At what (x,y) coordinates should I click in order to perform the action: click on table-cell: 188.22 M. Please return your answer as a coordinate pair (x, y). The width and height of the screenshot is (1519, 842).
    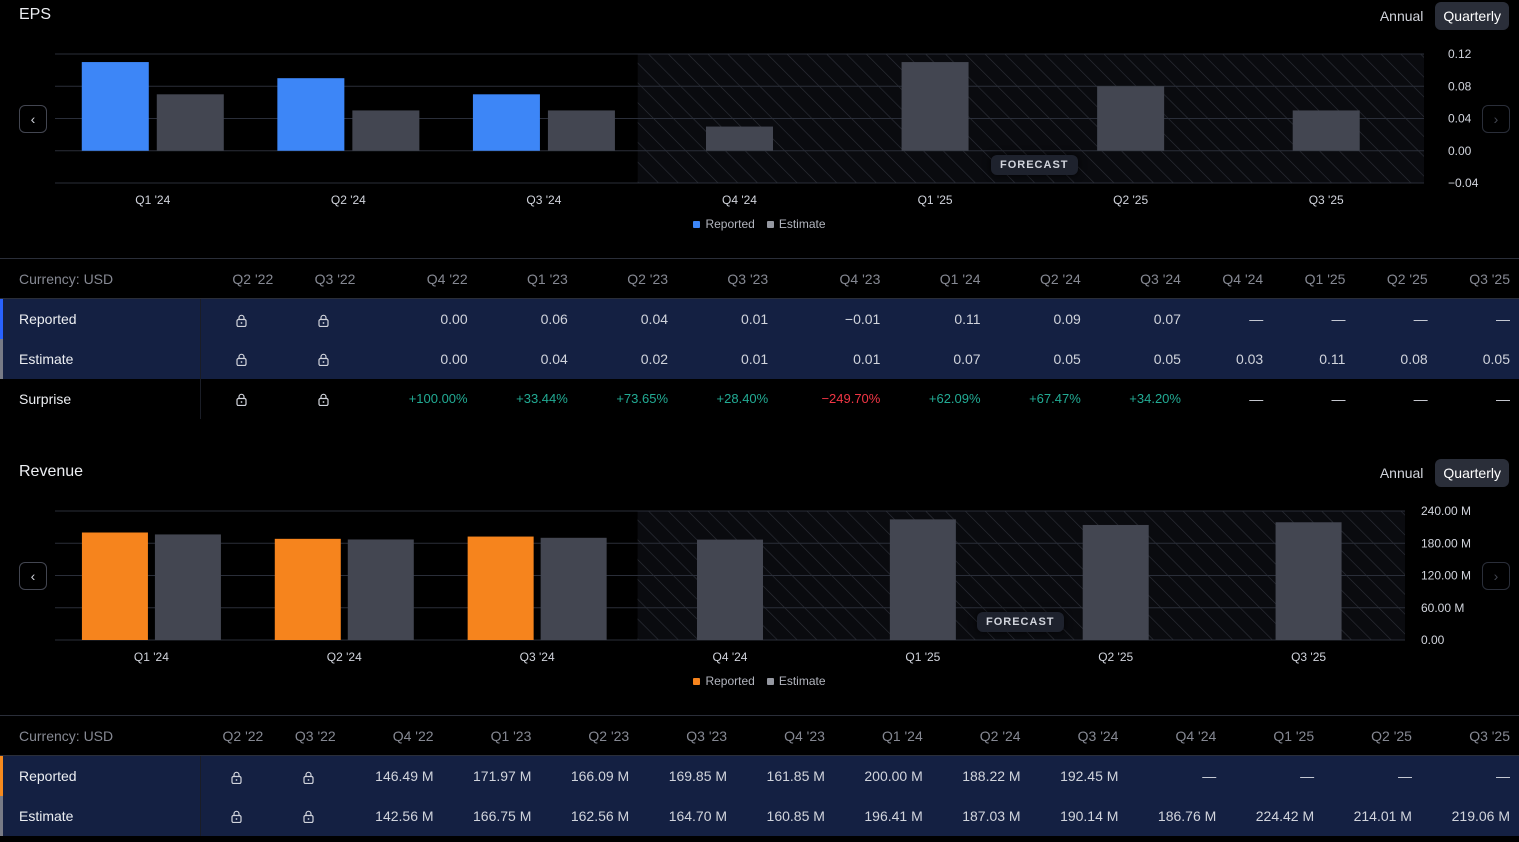
    Looking at the image, I should click on (980, 775).